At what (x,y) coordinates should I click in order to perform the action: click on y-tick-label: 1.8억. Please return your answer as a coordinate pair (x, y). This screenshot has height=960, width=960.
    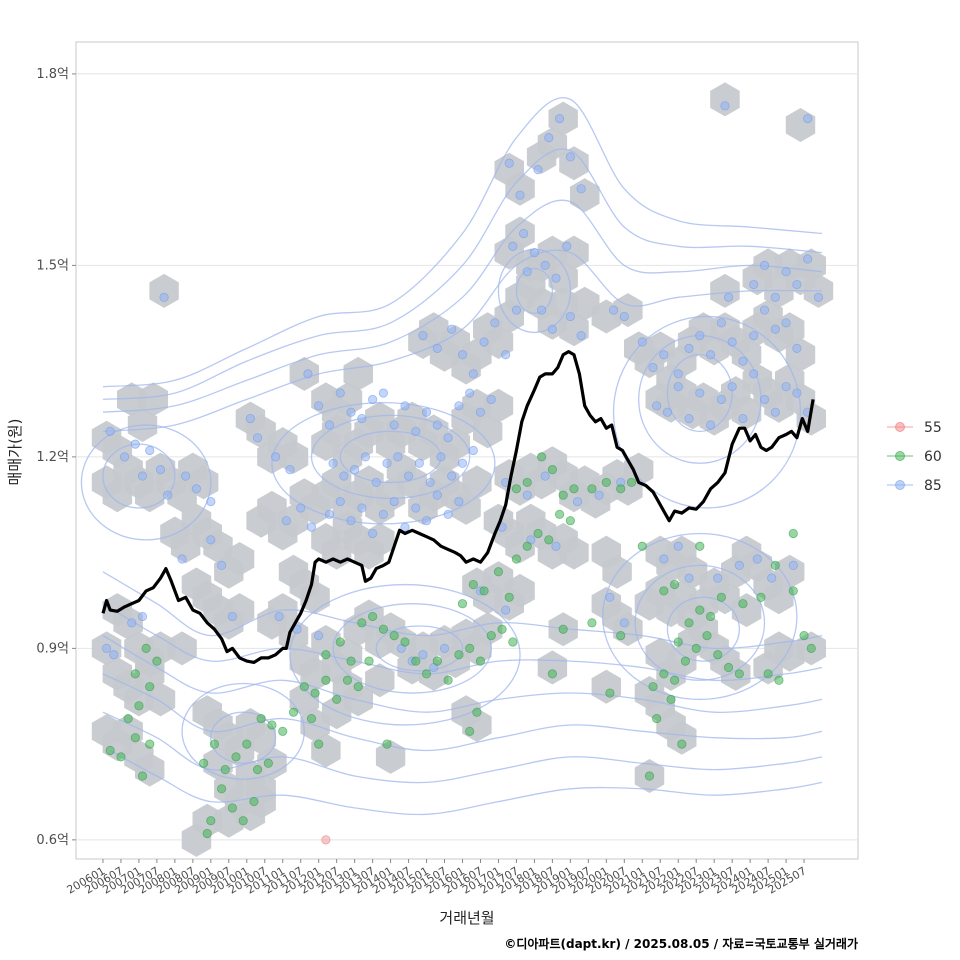
    Looking at the image, I should click on (52, 74).